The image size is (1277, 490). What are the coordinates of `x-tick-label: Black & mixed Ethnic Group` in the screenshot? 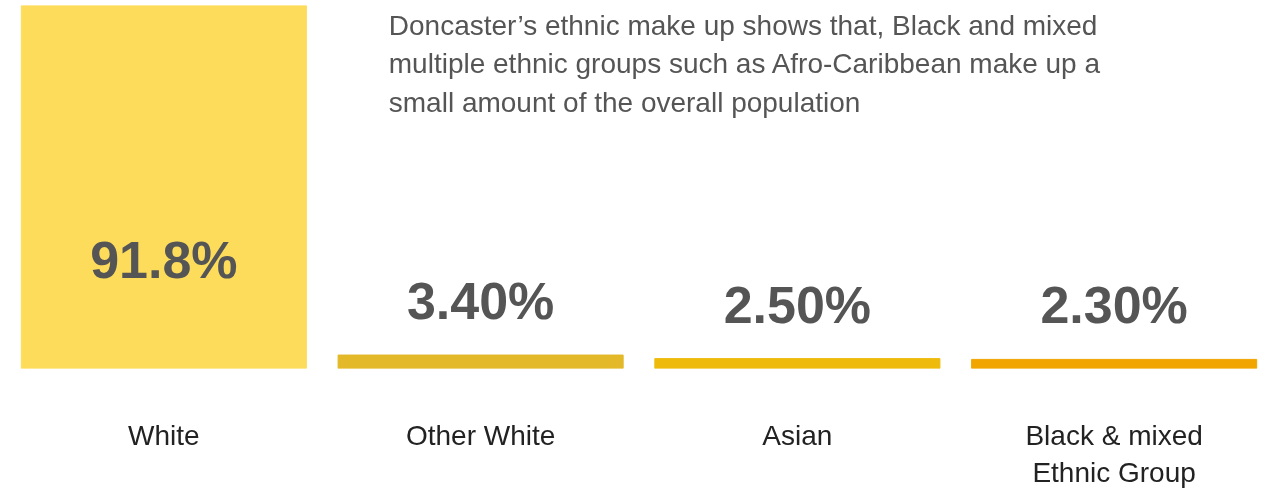 It's located at (1114, 453).